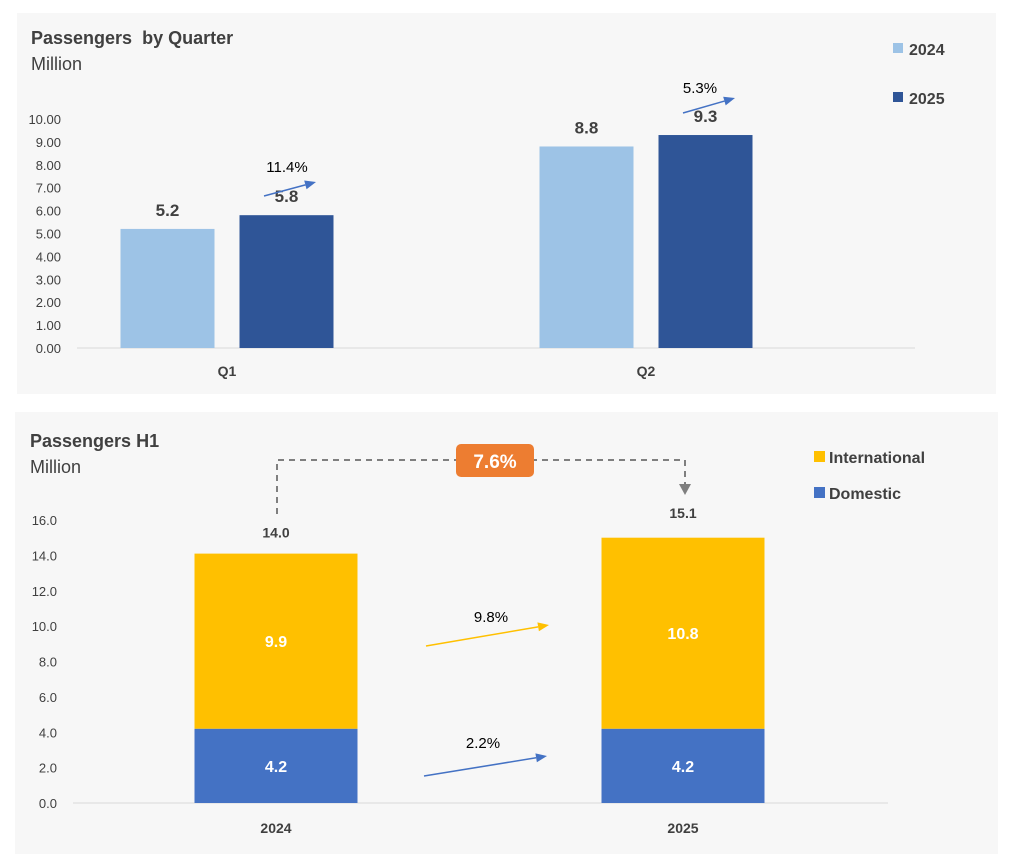 The image size is (1011, 866). What do you see at coordinates (646, 371) in the screenshot?
I see `x-category-label: Q2` at bounding box center [646, 371].